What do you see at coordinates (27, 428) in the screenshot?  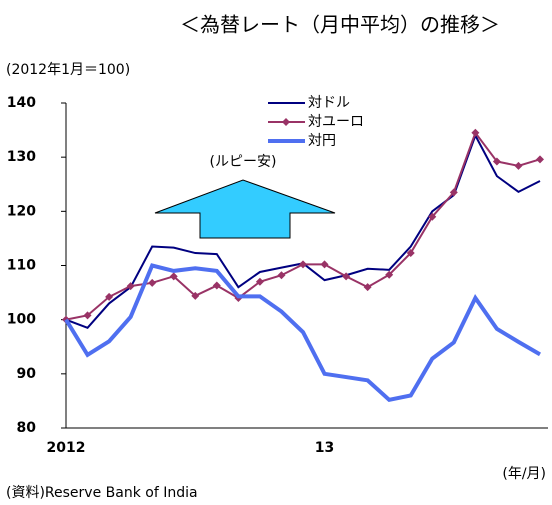 I see `y-tick-label: 80` at bounding box center [27, 428].